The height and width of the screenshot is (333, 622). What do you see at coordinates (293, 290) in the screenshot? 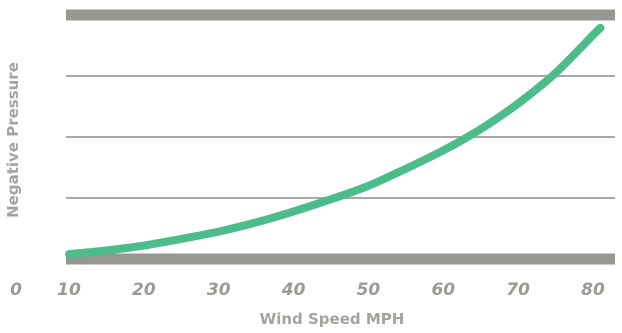
I see `x-tick-label: 40` at bounding box center [293, 290].